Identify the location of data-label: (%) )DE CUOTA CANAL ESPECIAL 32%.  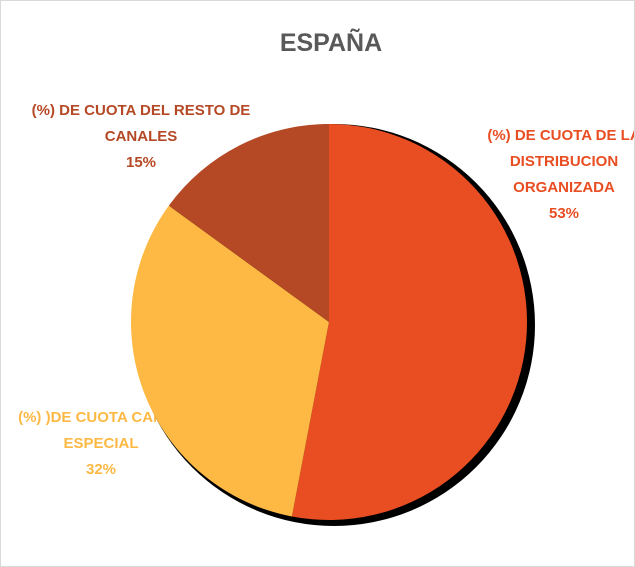
(101, 444).